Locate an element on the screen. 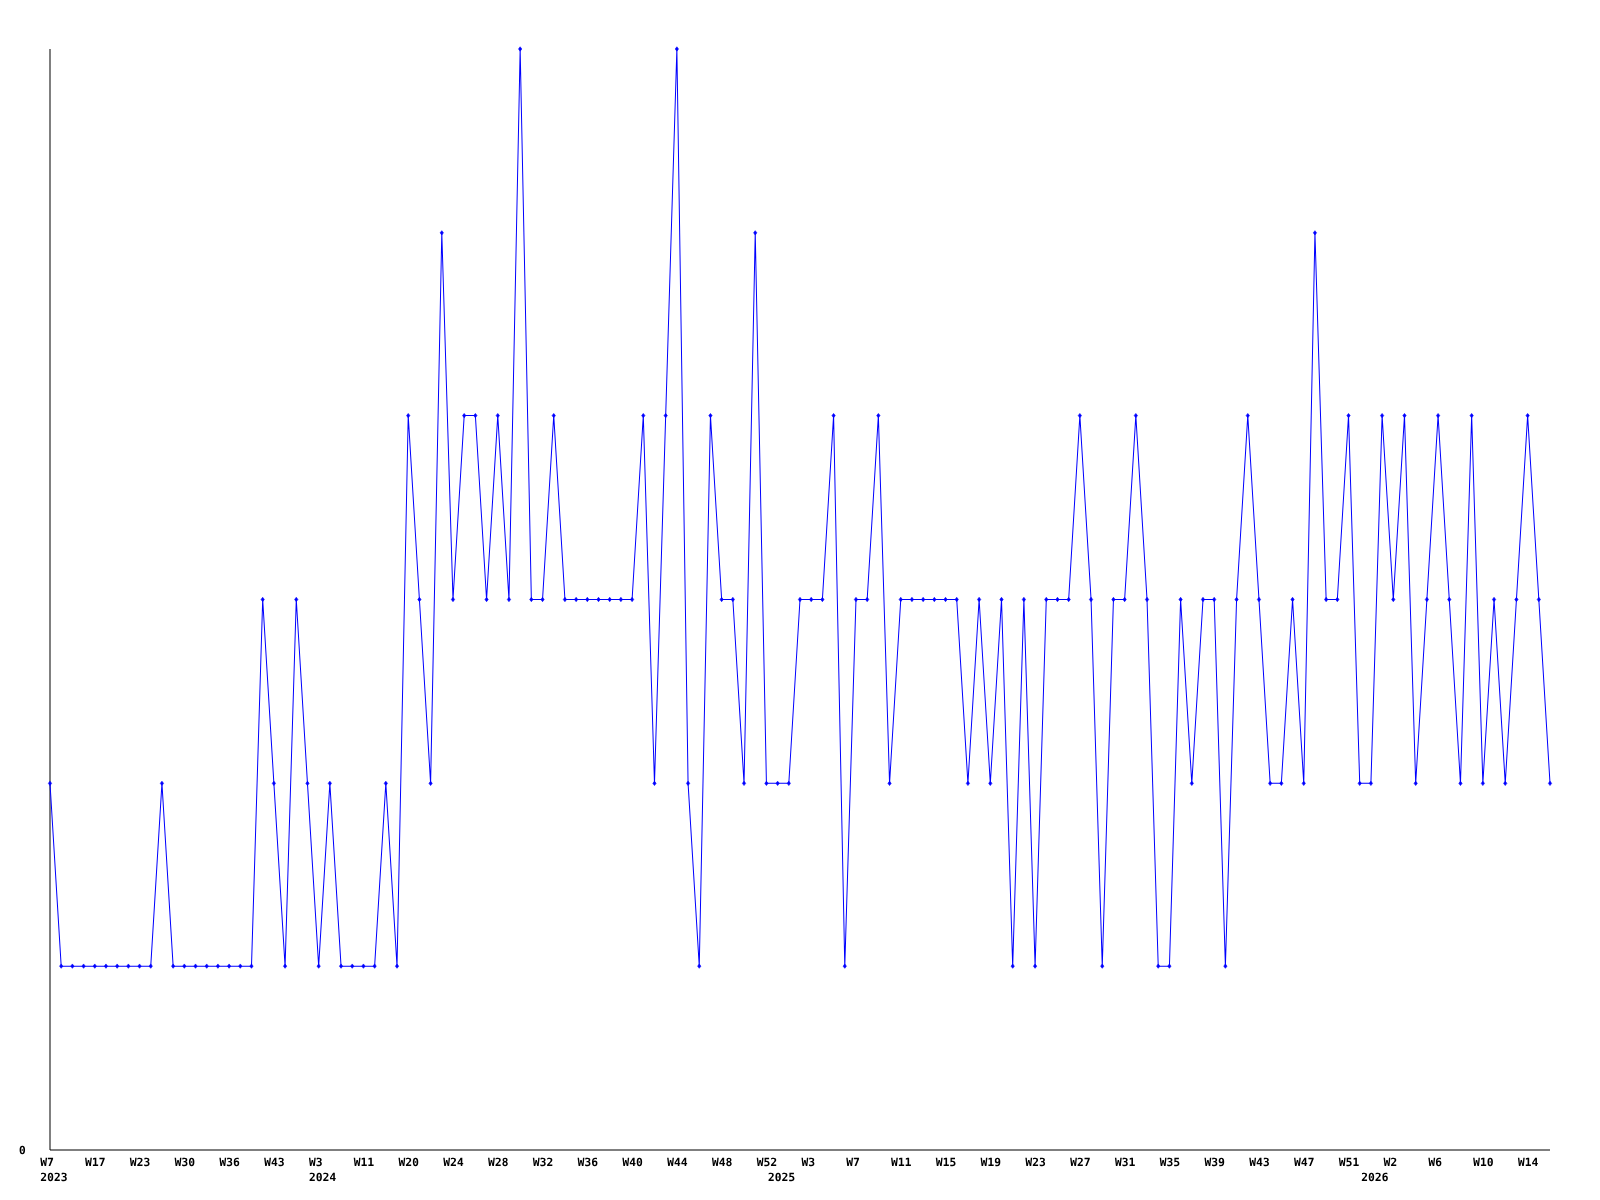 Image resolution: width=1600 pixels, height=1200 pixels. text: 0 is located at coordinates (22, 1150).